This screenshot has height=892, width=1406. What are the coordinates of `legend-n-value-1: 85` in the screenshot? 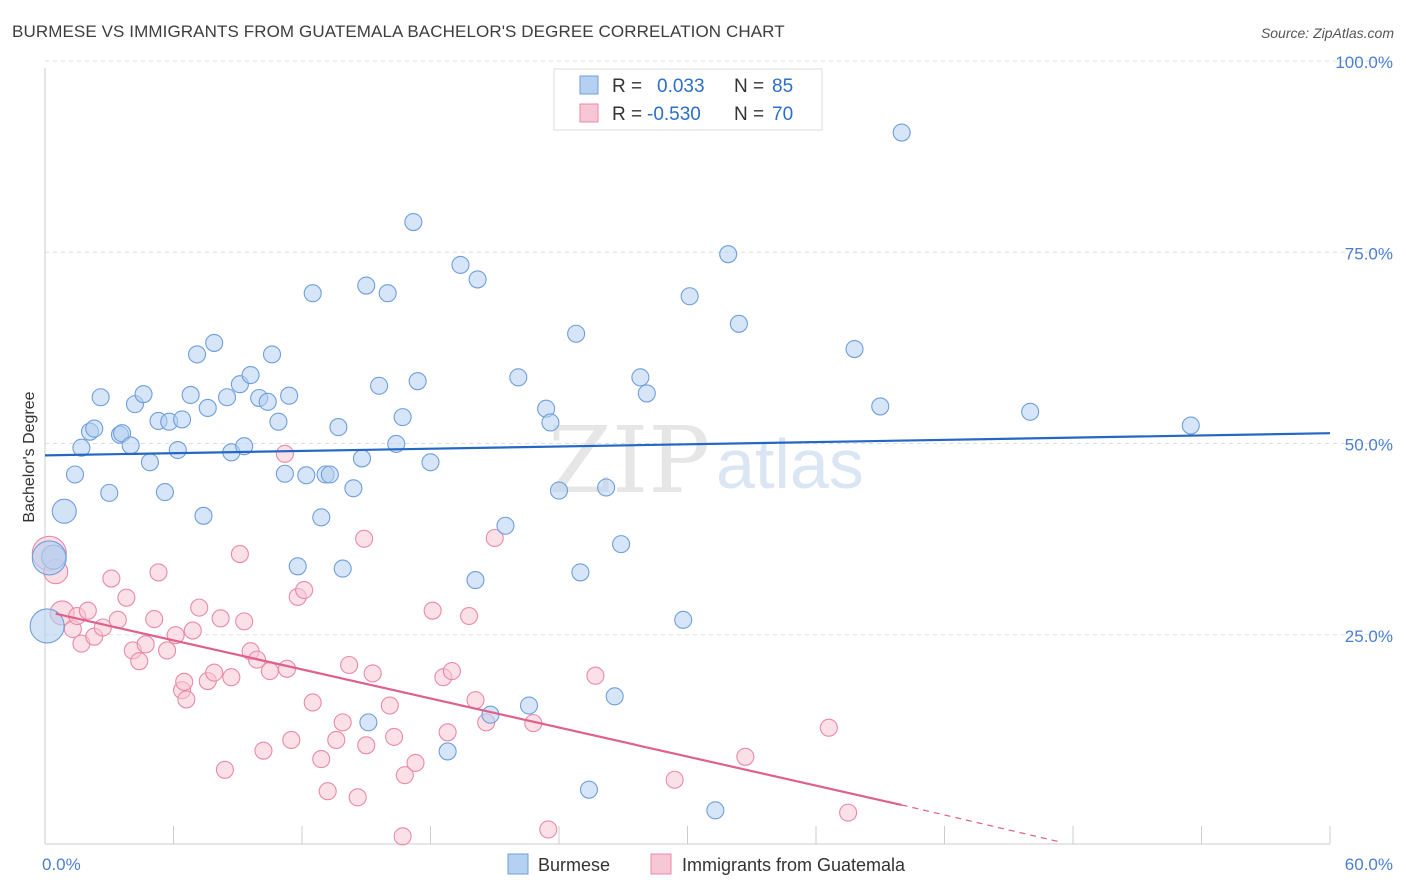 It's located at (782, 86).